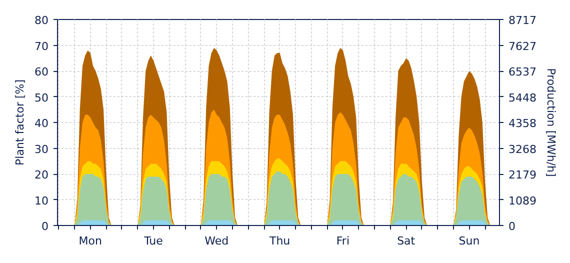  What do you see at coordinates (45, 226) in the screenshot?
I see `y-tick-label: 0` at bounding box center [45, 226].